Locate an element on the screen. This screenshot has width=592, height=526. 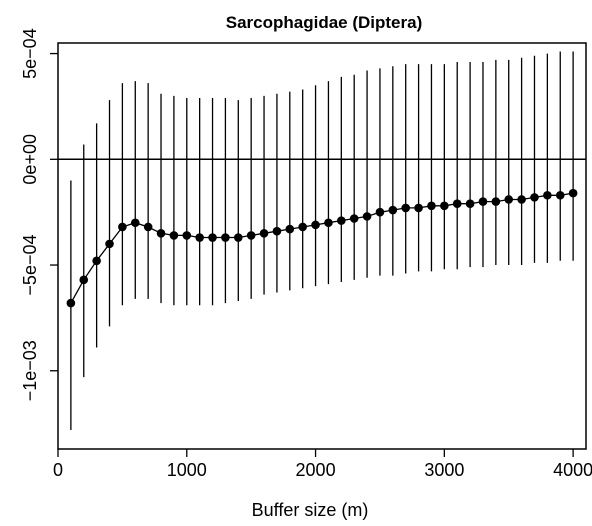
x-tick-label: 1000 is located at coordinates (187, 470).